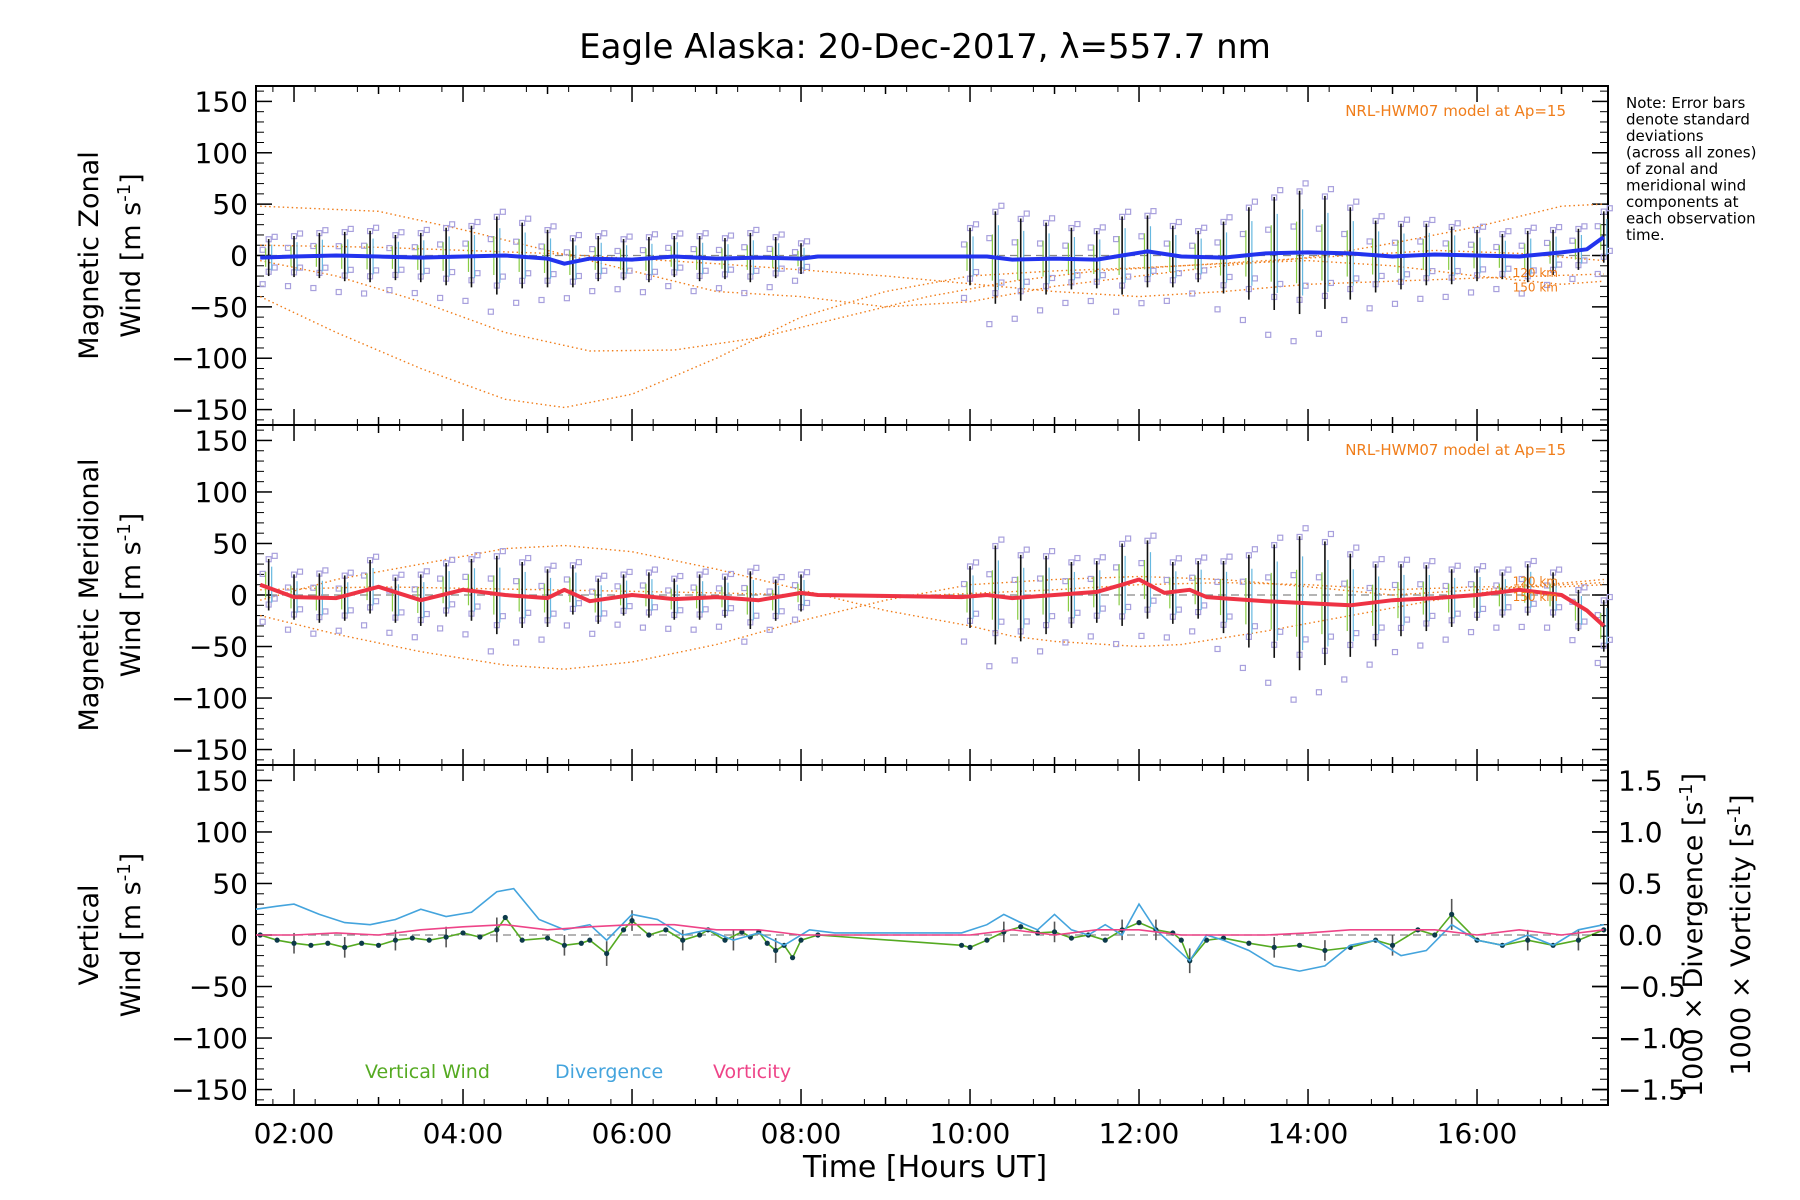 The width and height of the screenshot is (1800, 1200). Describe the element at coordinates (209, 410) in the screenshot. I see `y-tick-label: −150` at that location.